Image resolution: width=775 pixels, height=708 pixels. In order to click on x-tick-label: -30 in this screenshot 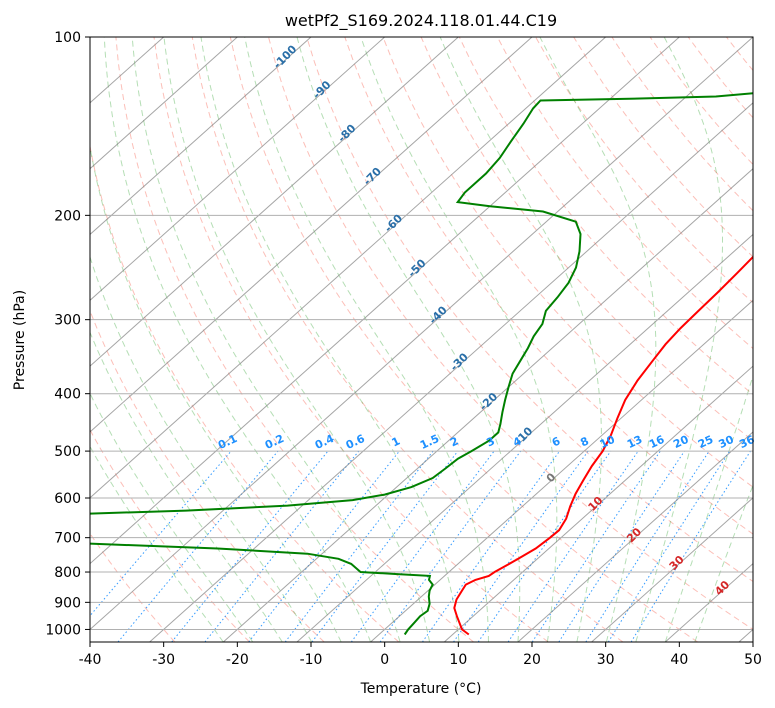, I will do `click(163, 660)`.